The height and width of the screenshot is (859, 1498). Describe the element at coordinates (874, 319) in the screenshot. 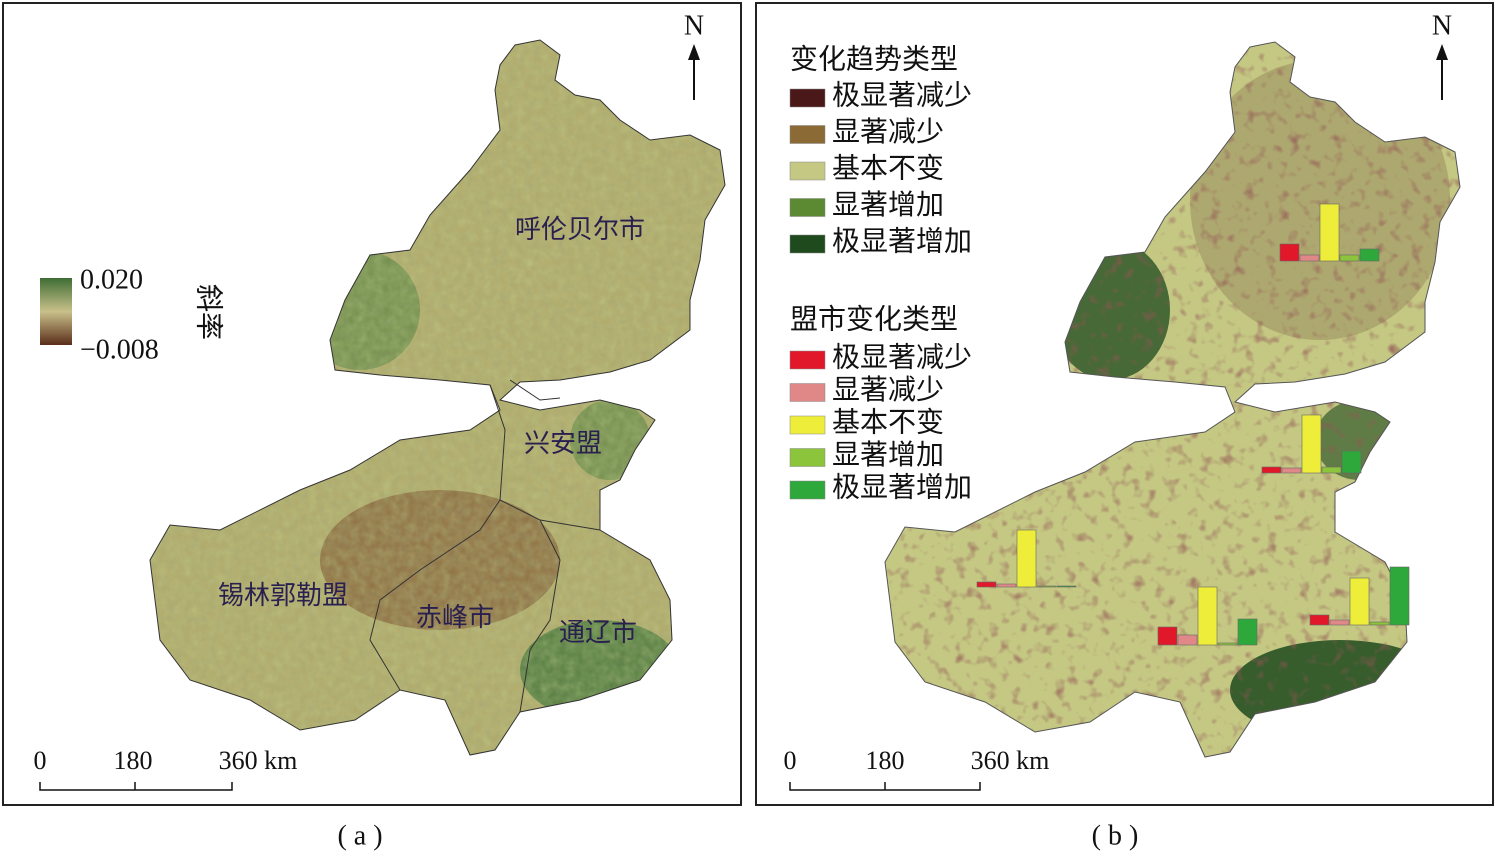

I see `legend-title: 盟市变化类型` at that location.